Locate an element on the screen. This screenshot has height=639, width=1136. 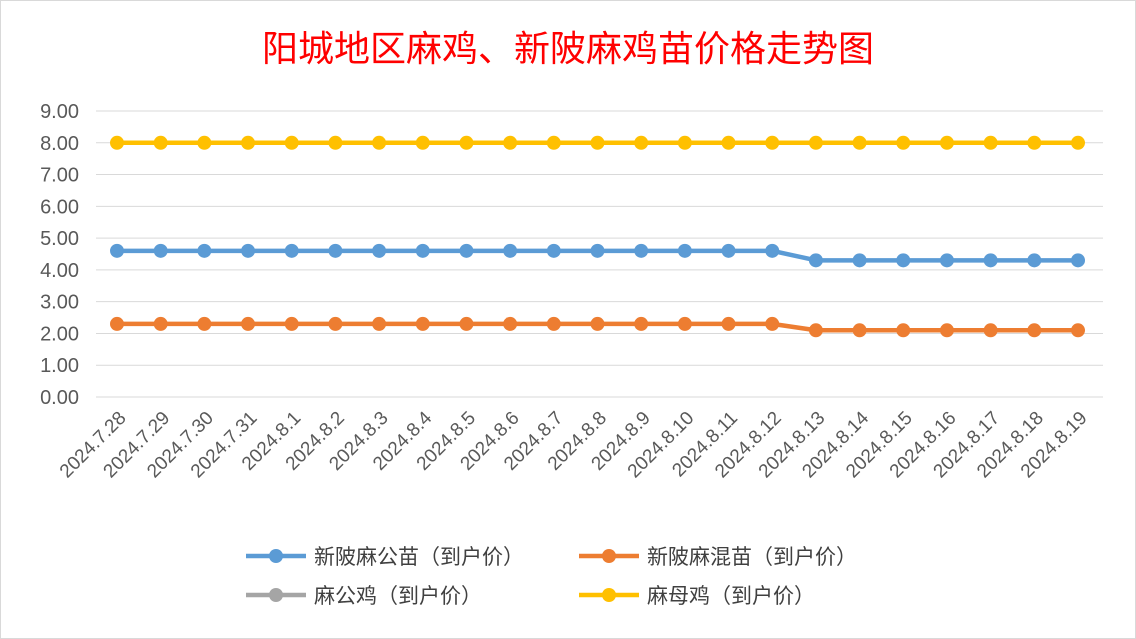
legend-entry: 麻母鸡（到户价） is located at coordinates (697, 596).